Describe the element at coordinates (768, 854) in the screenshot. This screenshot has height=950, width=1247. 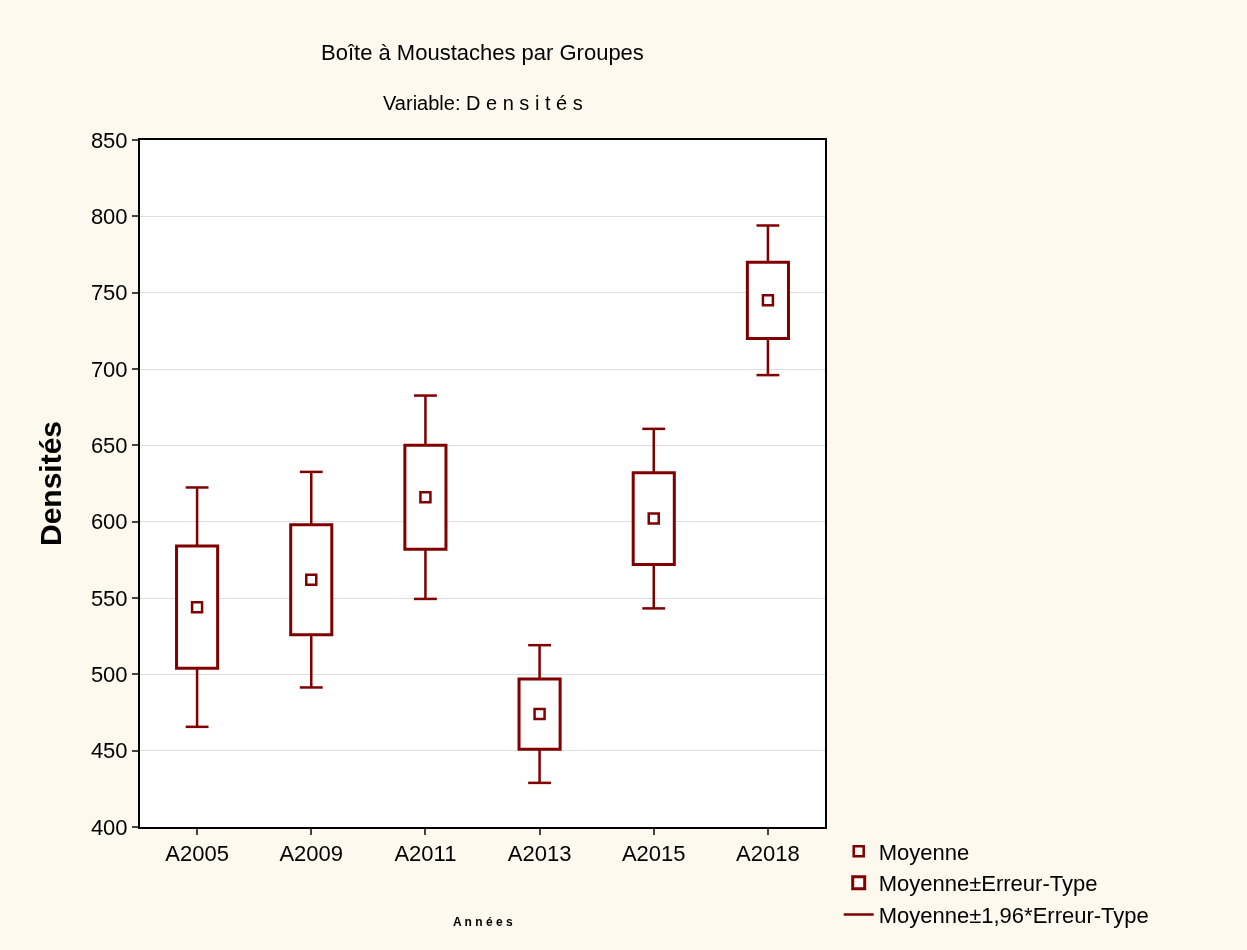
I see `x-tick-label: A2018` at that location.